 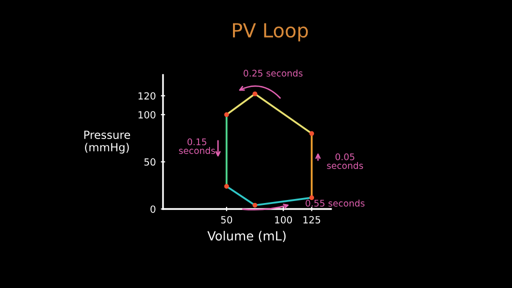 I want to click on y-tick-label: 120, so click(x=147, y=96).